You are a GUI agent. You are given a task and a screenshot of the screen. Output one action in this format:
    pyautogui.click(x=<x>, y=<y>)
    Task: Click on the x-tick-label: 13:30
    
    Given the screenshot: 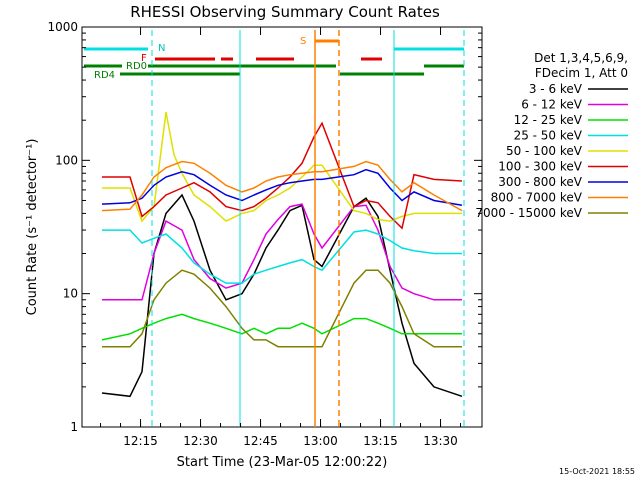 What is the action you would take?
    pyautogui.click(x=440, y=441)
    